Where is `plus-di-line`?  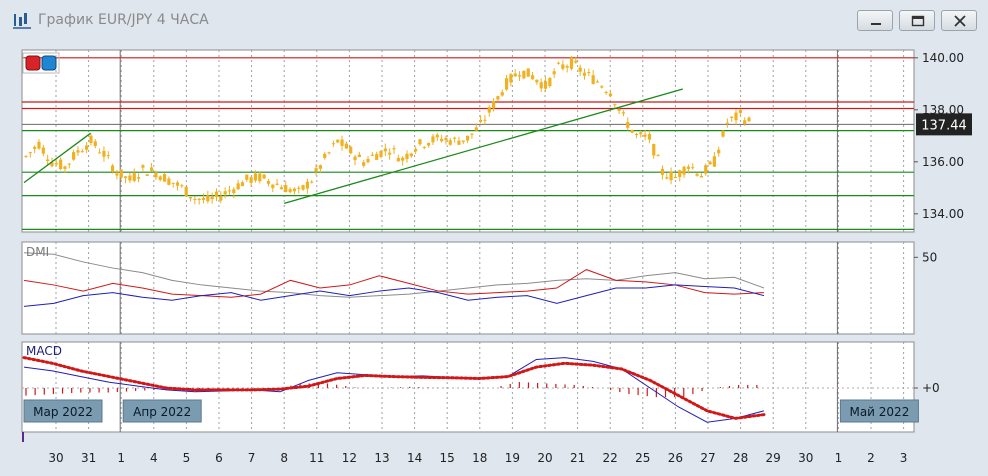
plus-di-line is located at coordinates (394, 295).